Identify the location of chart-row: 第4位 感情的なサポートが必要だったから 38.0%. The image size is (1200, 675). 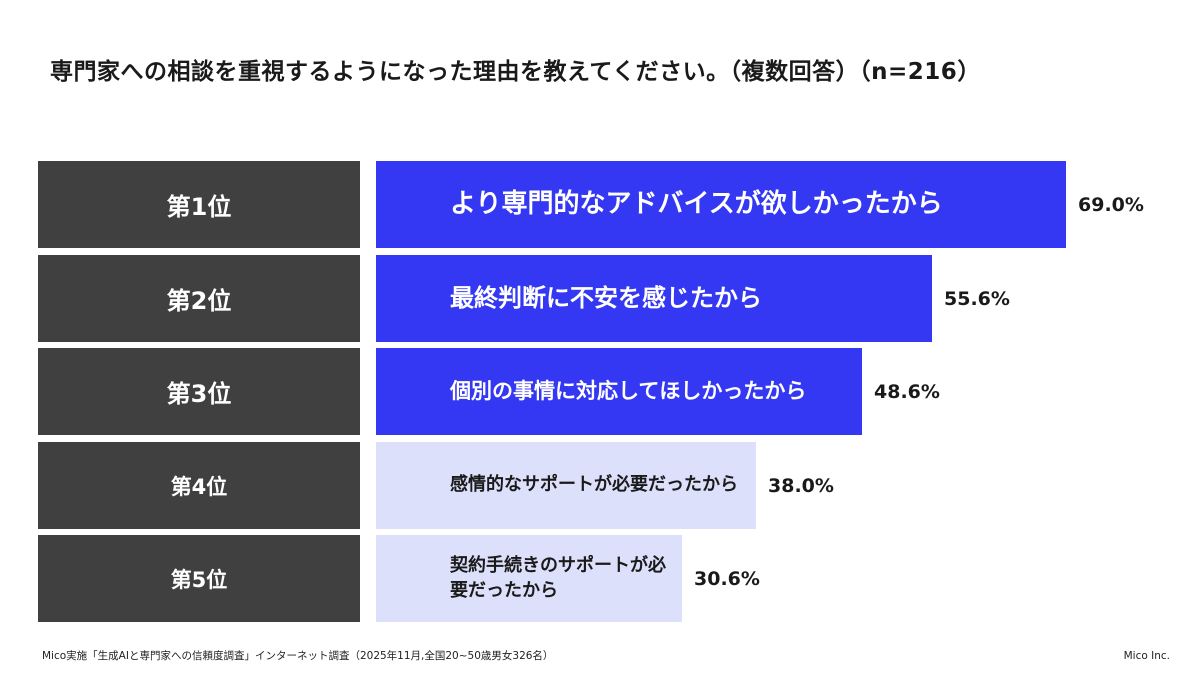
(600, 485).